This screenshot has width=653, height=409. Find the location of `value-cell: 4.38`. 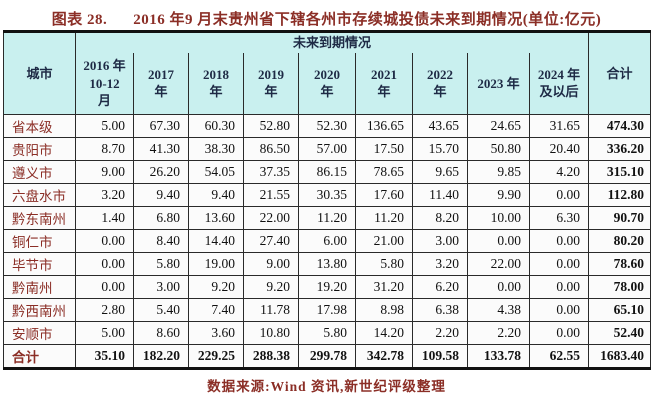

value-cell: 4.38 is located at coordinates (498, 310).